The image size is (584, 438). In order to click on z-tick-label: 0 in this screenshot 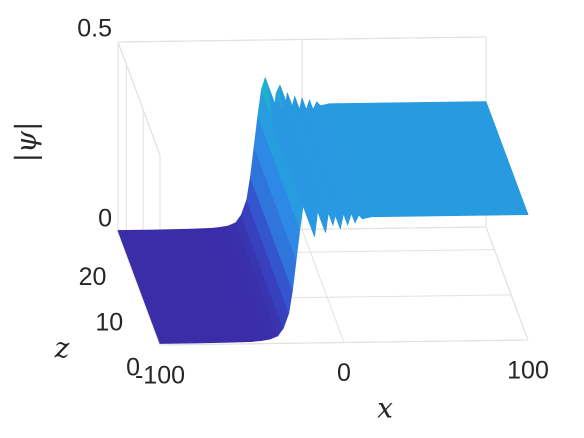, I will do `click(133, 368)`.